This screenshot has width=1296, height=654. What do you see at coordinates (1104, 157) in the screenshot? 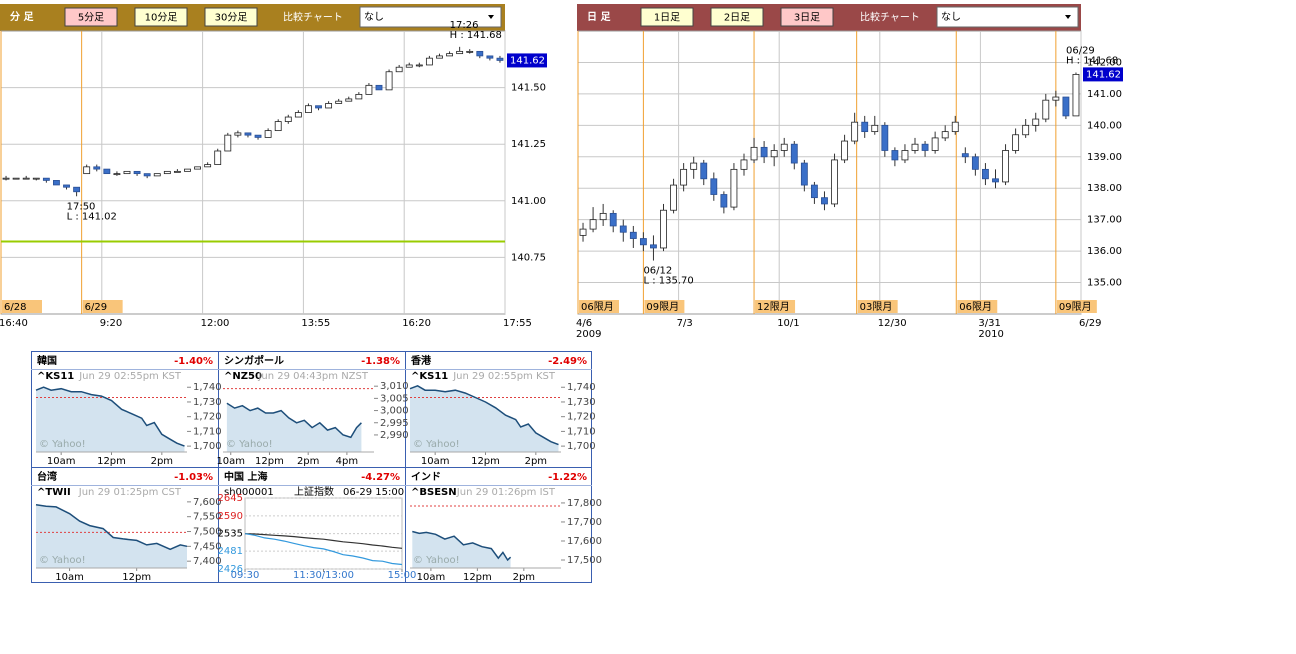
I see `y-tick-label: 139.00` at bounding box center [1104, 157].